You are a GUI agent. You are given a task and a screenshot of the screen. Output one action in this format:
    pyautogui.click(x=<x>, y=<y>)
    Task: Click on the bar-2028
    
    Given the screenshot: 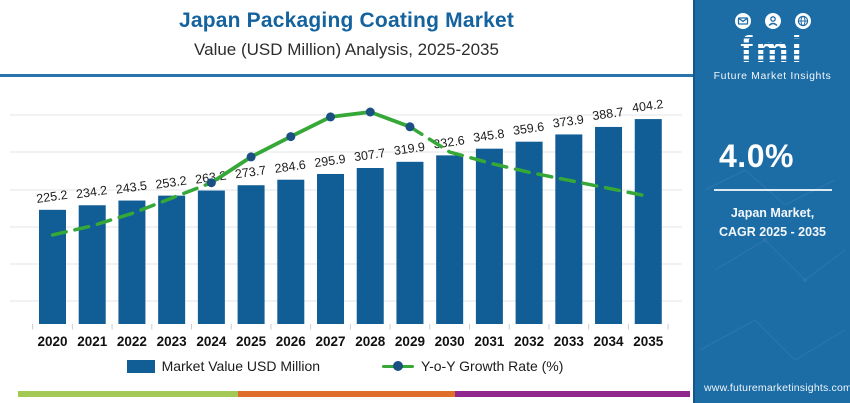 What is the action you would take?
    pyautogui.click(x=370, y=245)
    